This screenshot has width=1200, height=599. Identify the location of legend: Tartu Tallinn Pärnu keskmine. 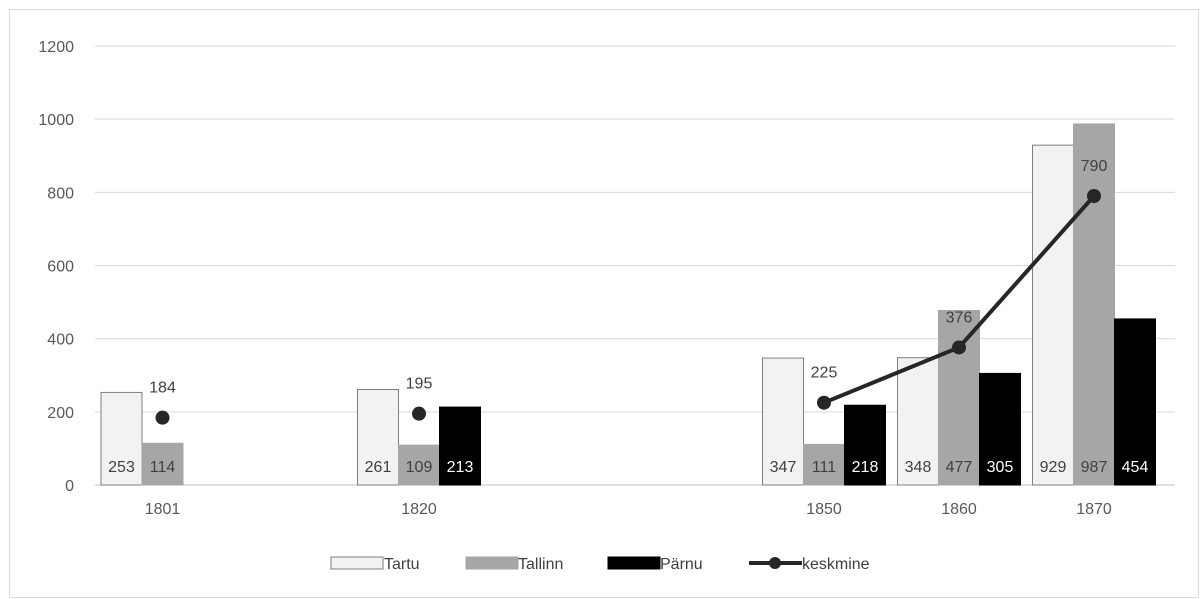
(600, 564).